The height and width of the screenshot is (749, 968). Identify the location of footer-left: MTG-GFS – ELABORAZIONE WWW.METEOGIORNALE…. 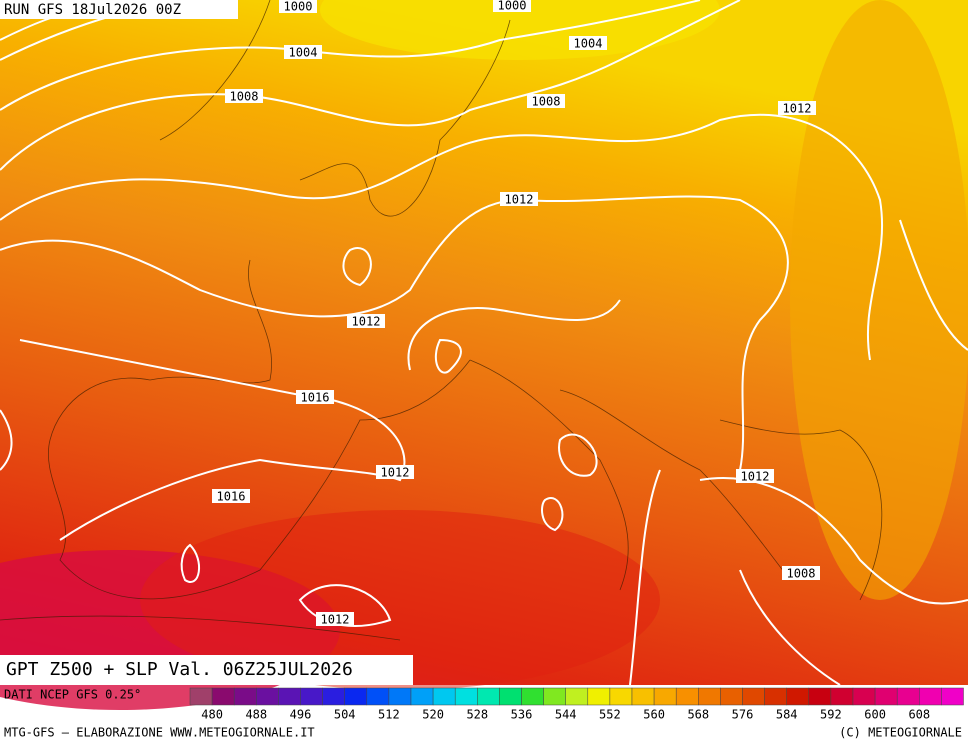
(159, 733).